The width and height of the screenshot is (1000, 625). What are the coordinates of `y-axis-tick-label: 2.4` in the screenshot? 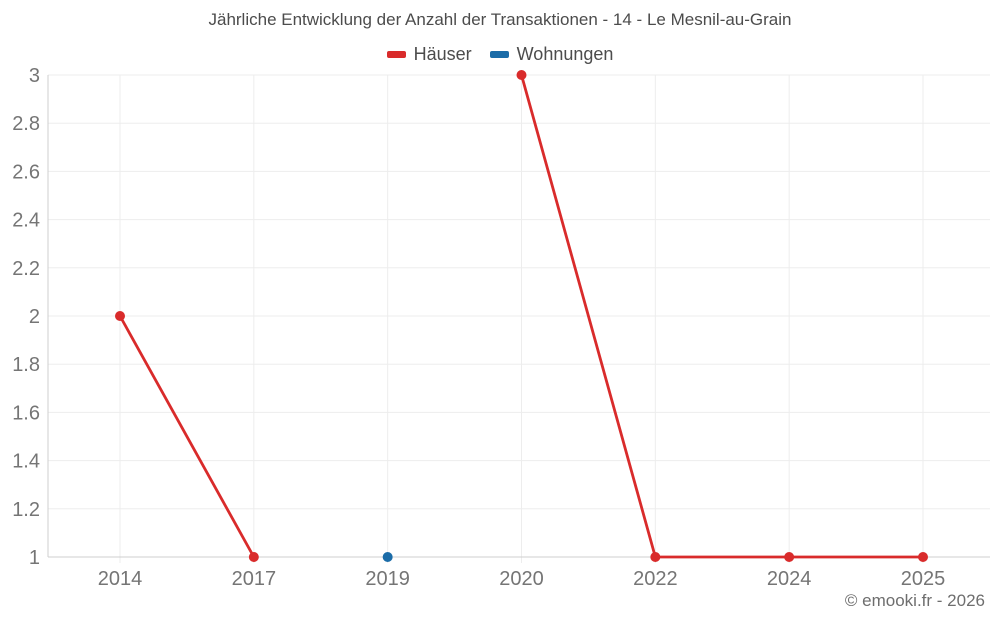 It's located at (26, 221).